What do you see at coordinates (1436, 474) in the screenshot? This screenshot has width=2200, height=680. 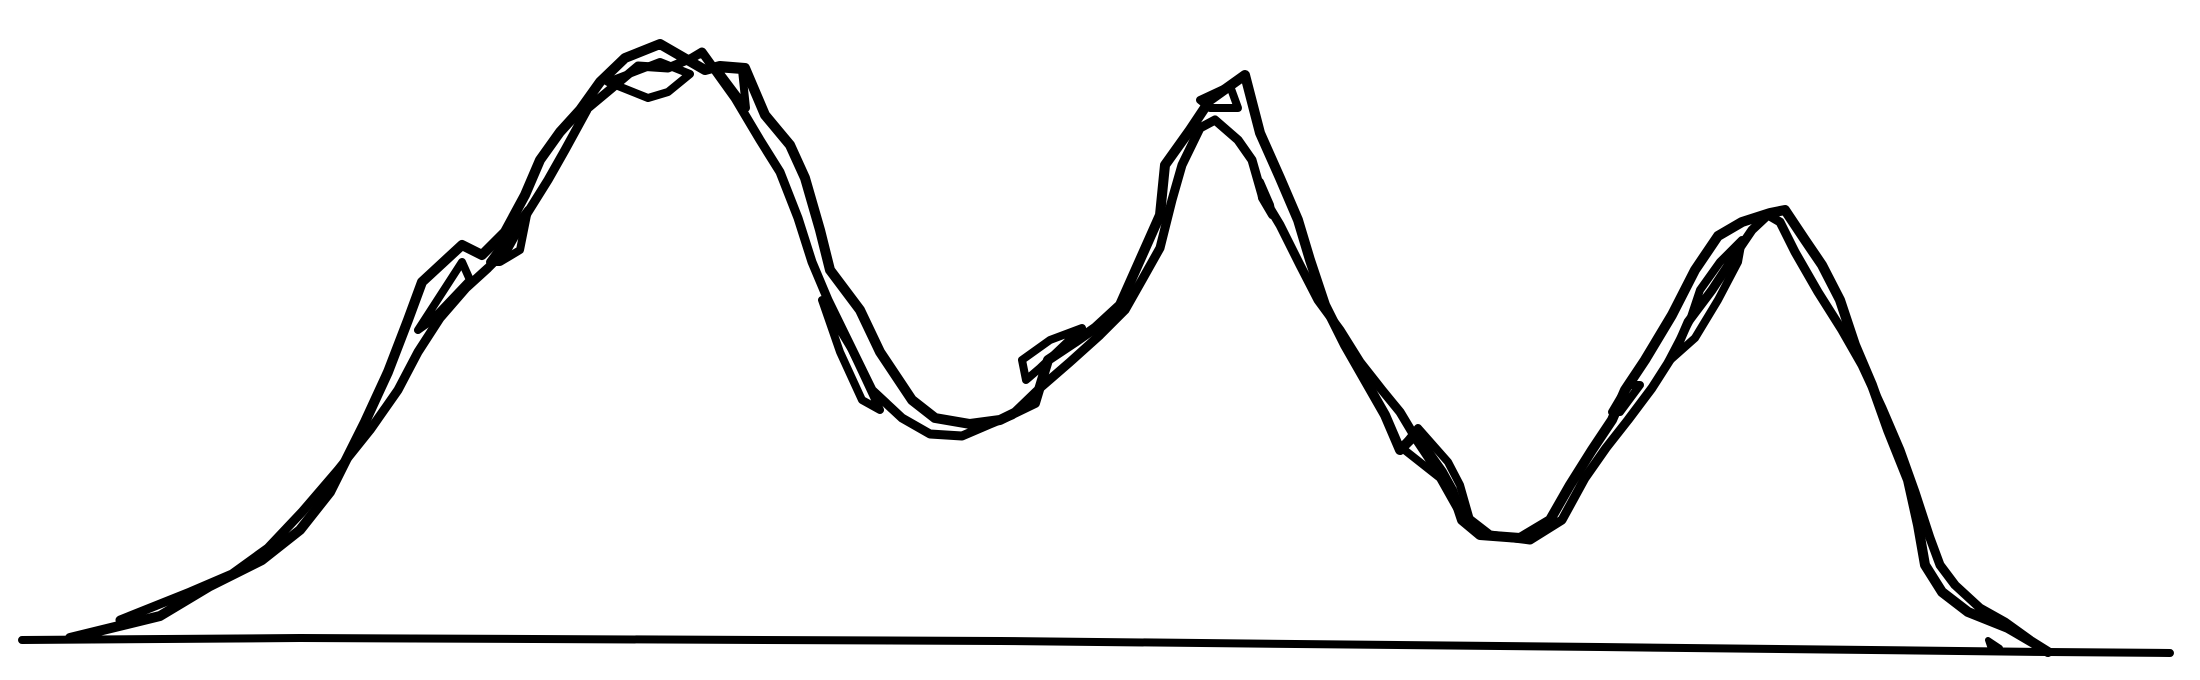 I see `loop-small-bump` at bounding box center [1436, 474].